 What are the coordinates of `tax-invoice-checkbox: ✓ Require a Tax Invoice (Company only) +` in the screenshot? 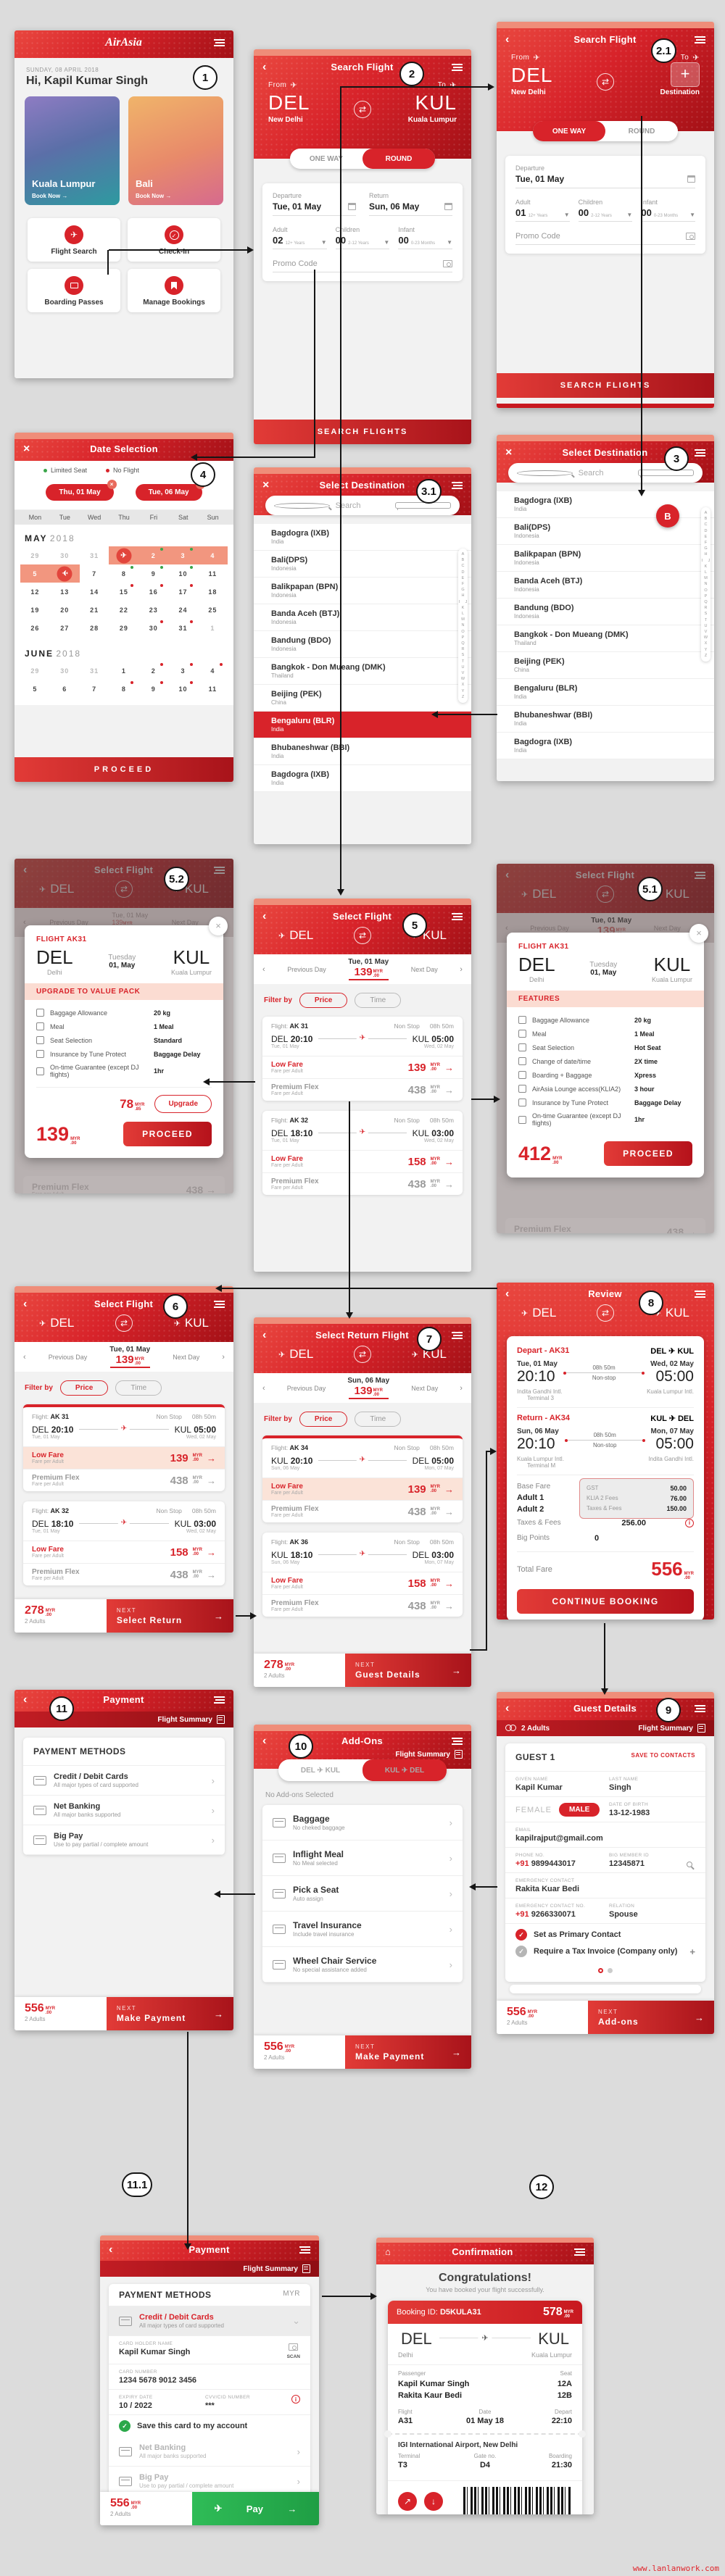 It's located at (605, 1954).